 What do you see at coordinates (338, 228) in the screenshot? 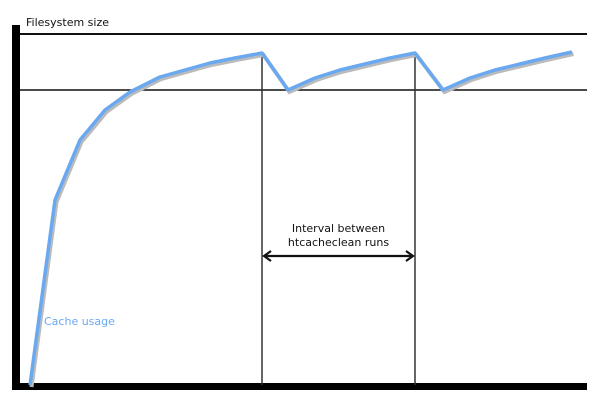
I see `interval-label-line1: Interval between` at bounding box center [338, 228].